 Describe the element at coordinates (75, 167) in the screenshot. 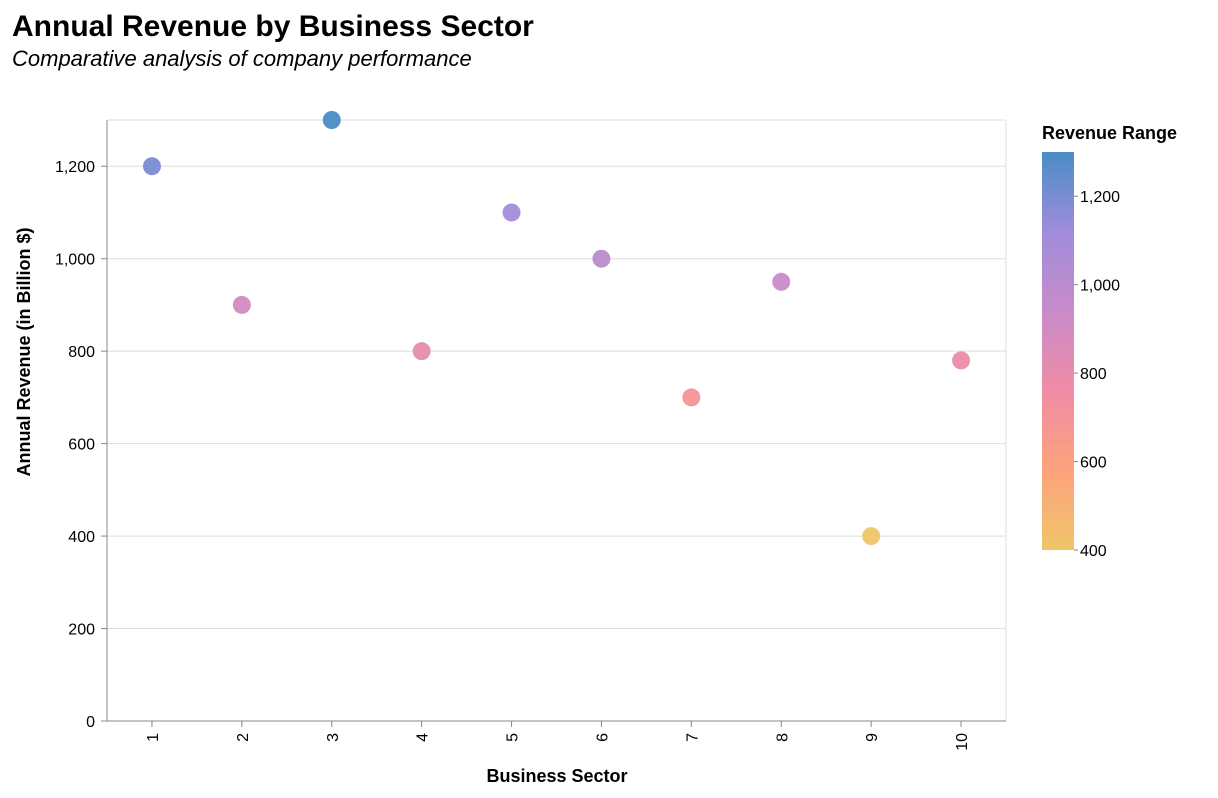

I see `y-tick-label-6: 1,200` at that location.